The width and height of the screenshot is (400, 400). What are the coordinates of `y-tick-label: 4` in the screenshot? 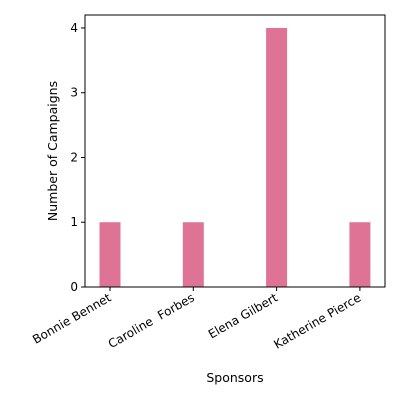 It's located at (74, 28).